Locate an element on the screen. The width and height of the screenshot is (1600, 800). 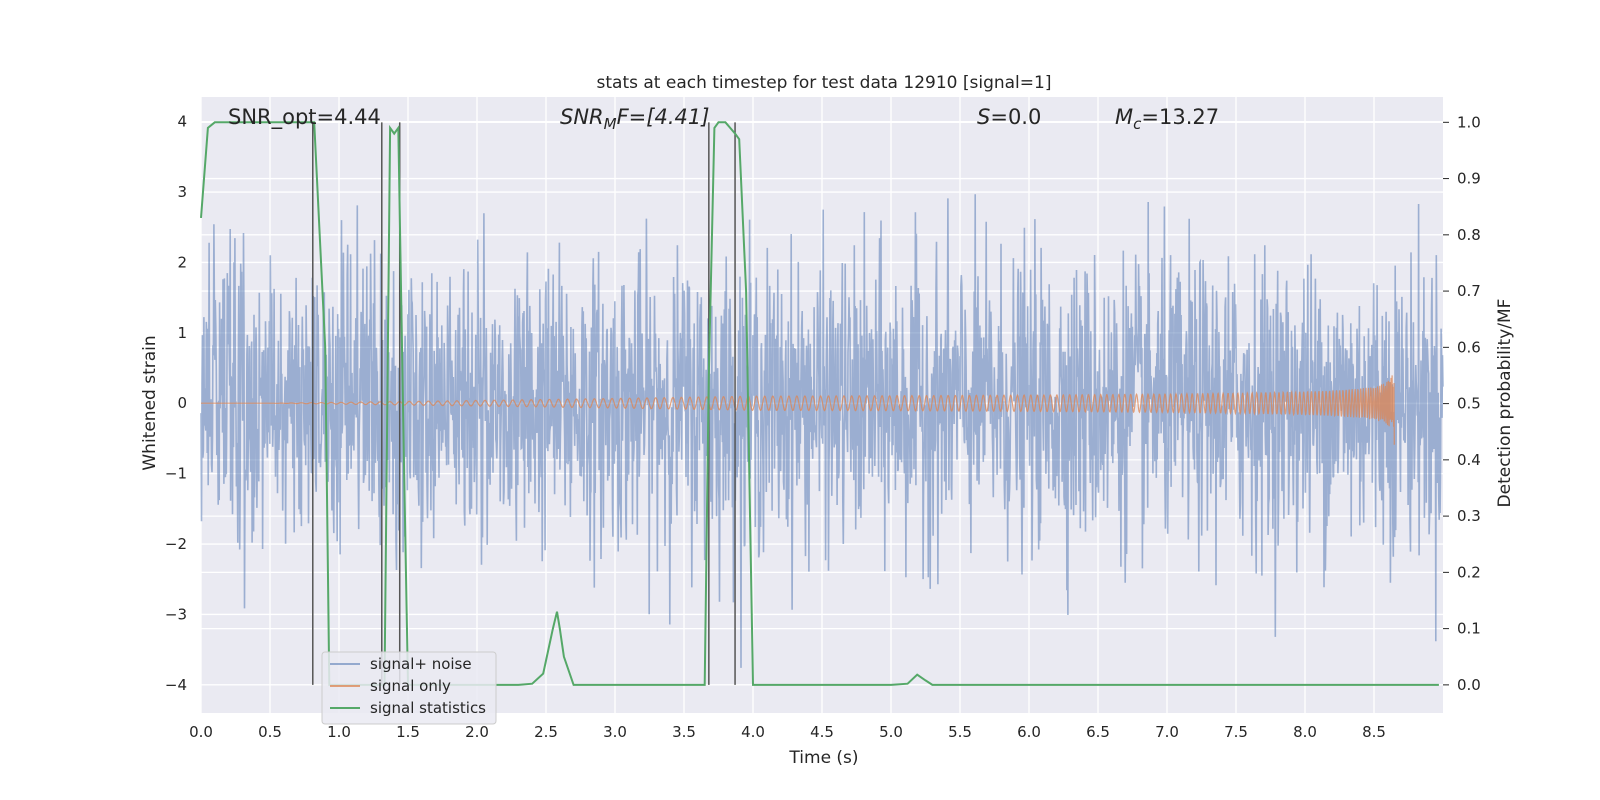
legend-label-signal-statistics: signal statistics is located at coordinates (428, 708).